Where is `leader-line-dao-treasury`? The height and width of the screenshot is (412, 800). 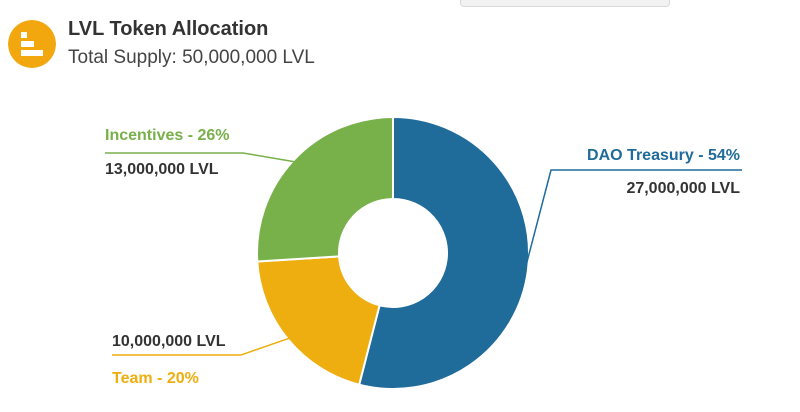 leader-line-dao-treasury is located at coordinates (633, 219).